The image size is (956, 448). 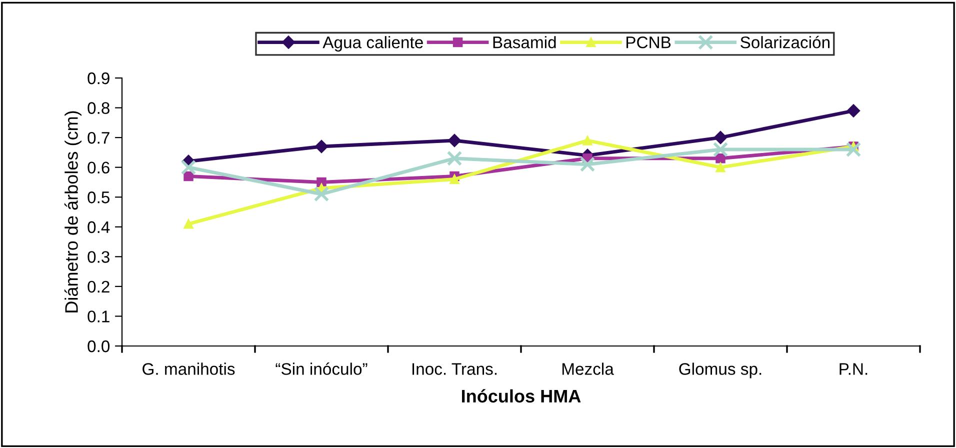 What do you see at coordinates (720, 370) in the screenshot?
I see `x-tick-label: Glomus sp.` at bounding box center [720, 370].